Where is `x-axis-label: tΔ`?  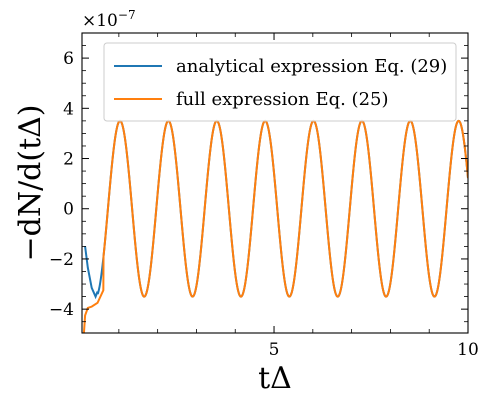
x-axis-label: tΔ is located at coordinates (275, 378).